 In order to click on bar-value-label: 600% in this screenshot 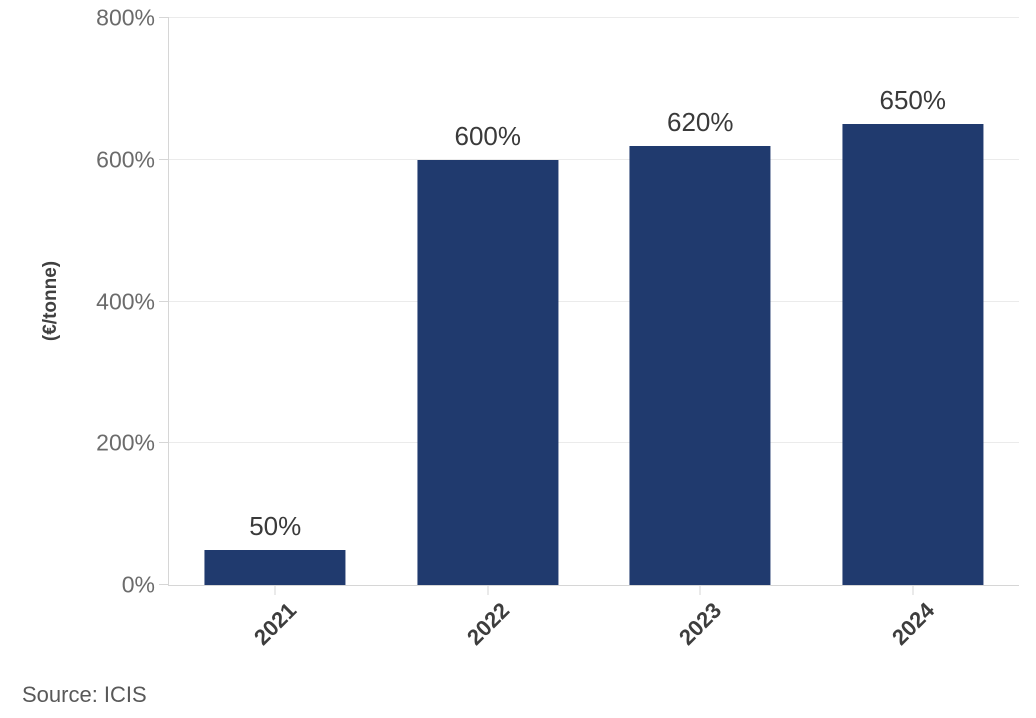, I will do `click(488, 135)`.